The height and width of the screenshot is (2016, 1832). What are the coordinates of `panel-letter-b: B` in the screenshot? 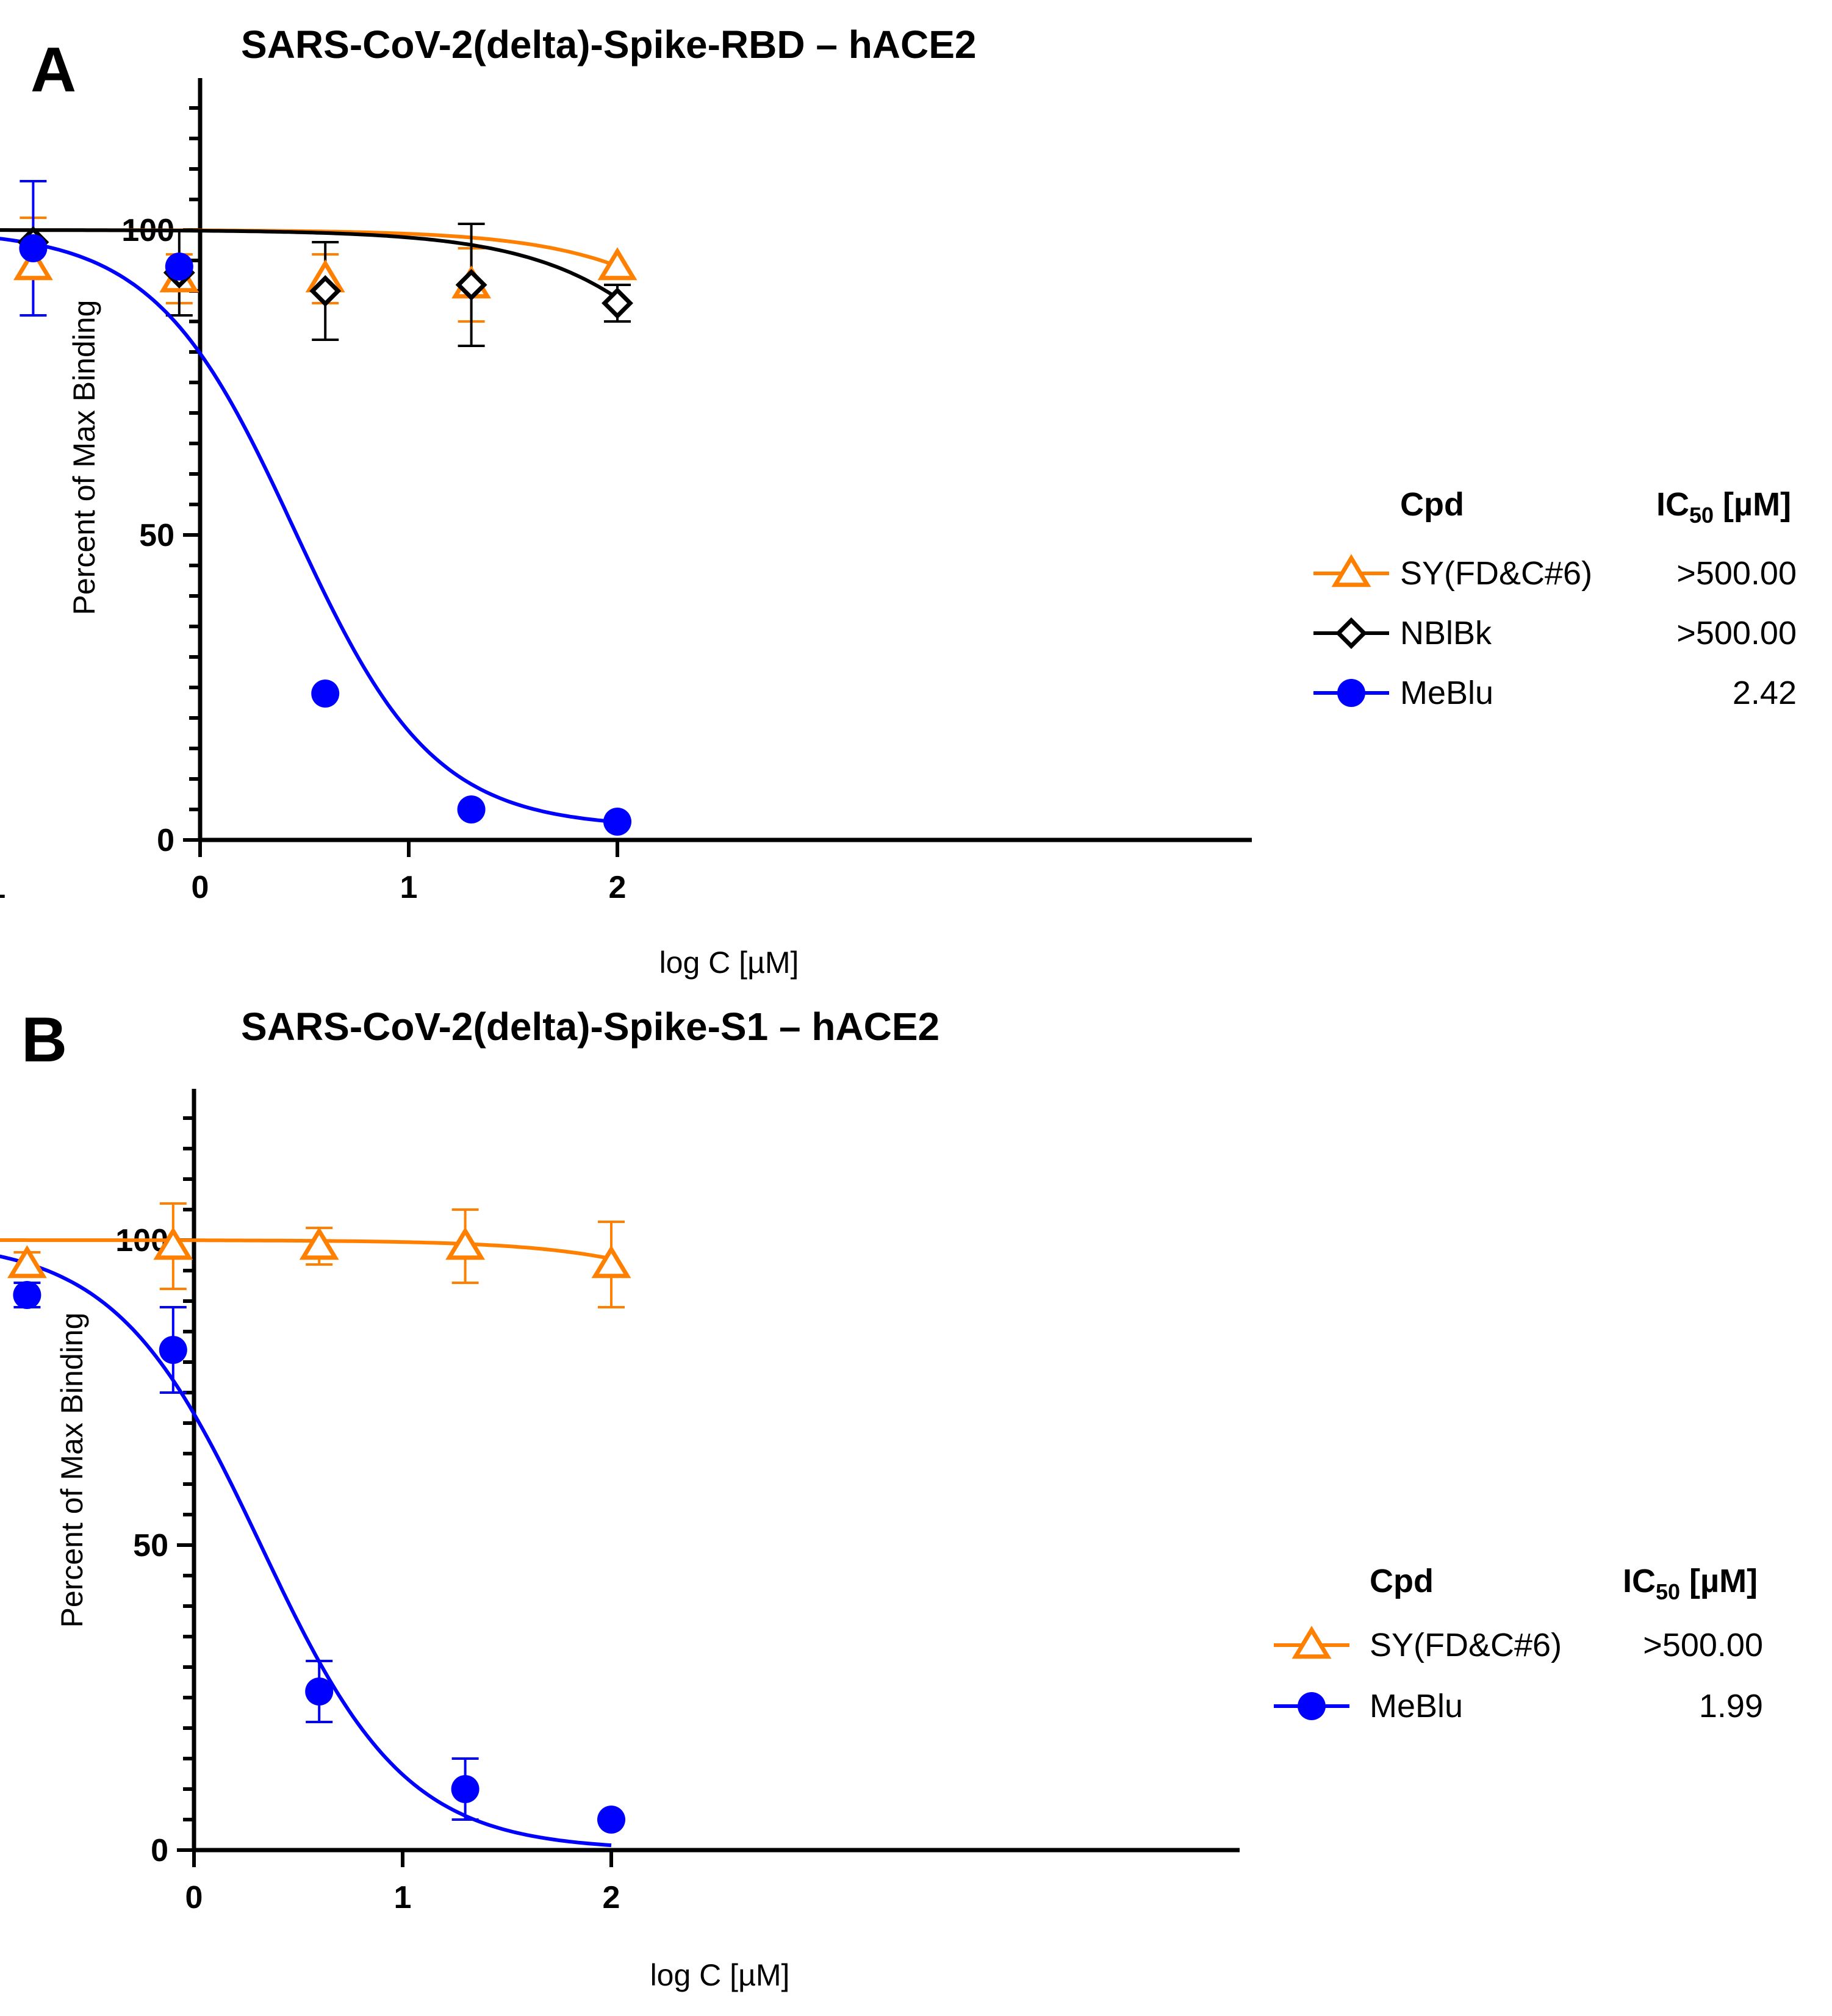 It's located at (44, 1040).